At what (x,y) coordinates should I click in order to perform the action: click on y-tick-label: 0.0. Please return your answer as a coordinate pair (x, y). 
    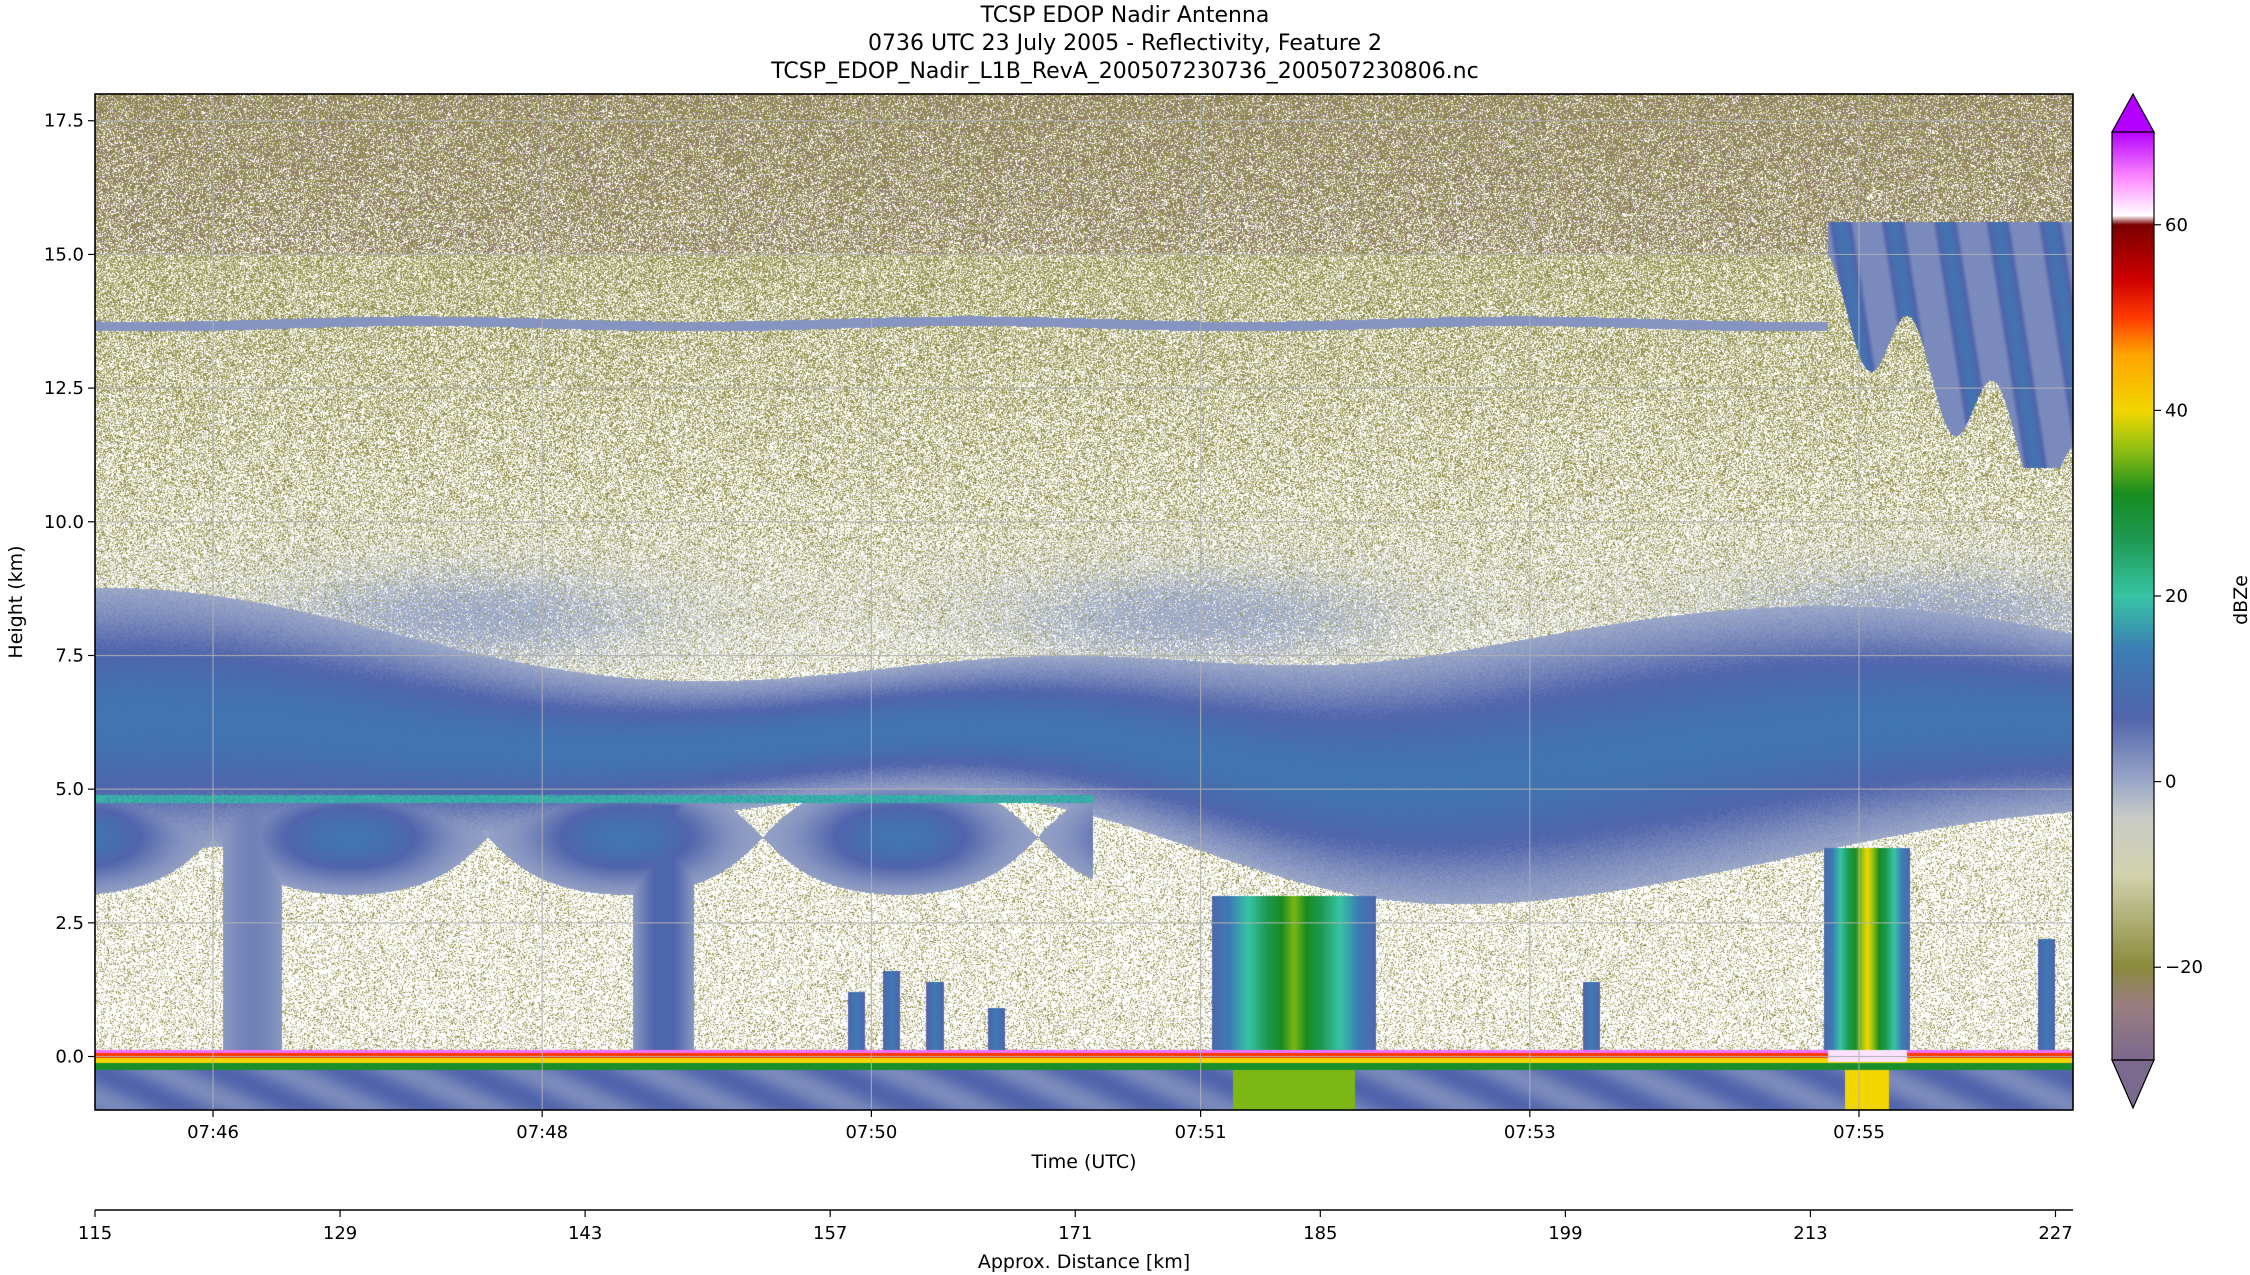
    Looking at the image, I should click on (69, 1057).